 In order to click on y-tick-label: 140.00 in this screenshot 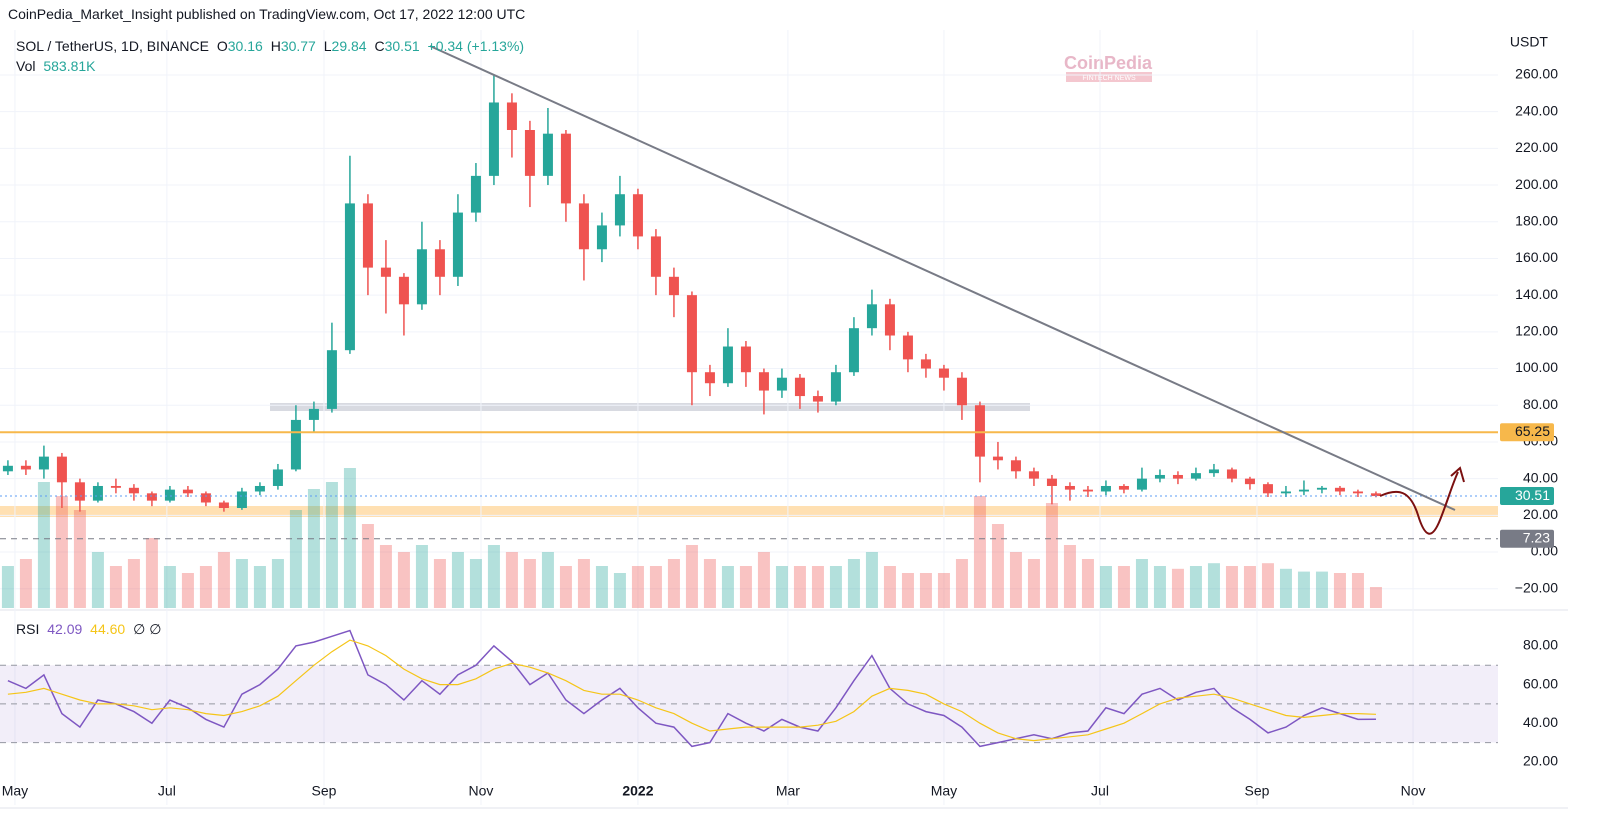, I will do `click(1536, 294)`.